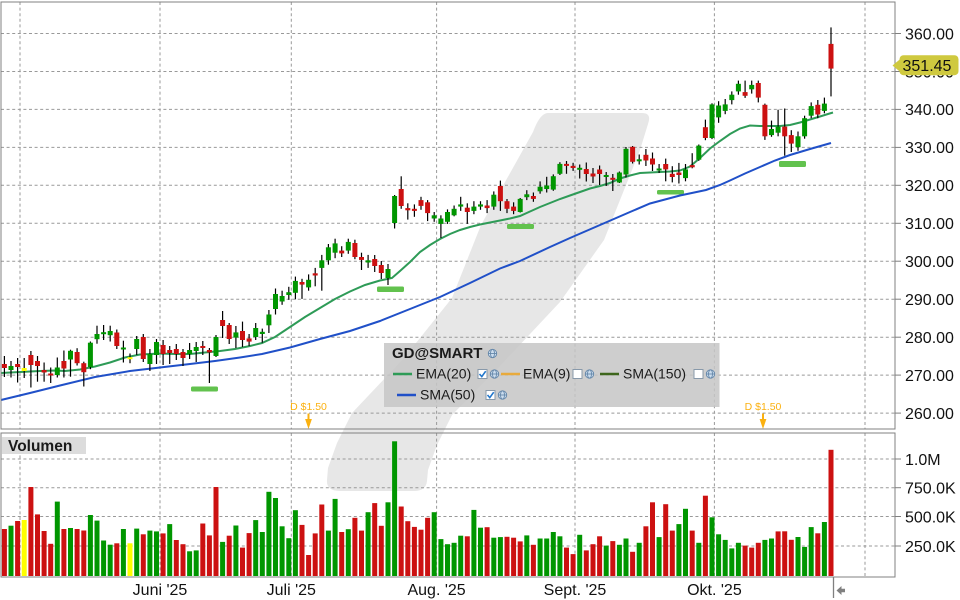 The width and height of the screenshot is (960, 600). Describe the element at coordinates (443, 374) in the screenshot. I see `svg-text: EMA(20)` at that location.